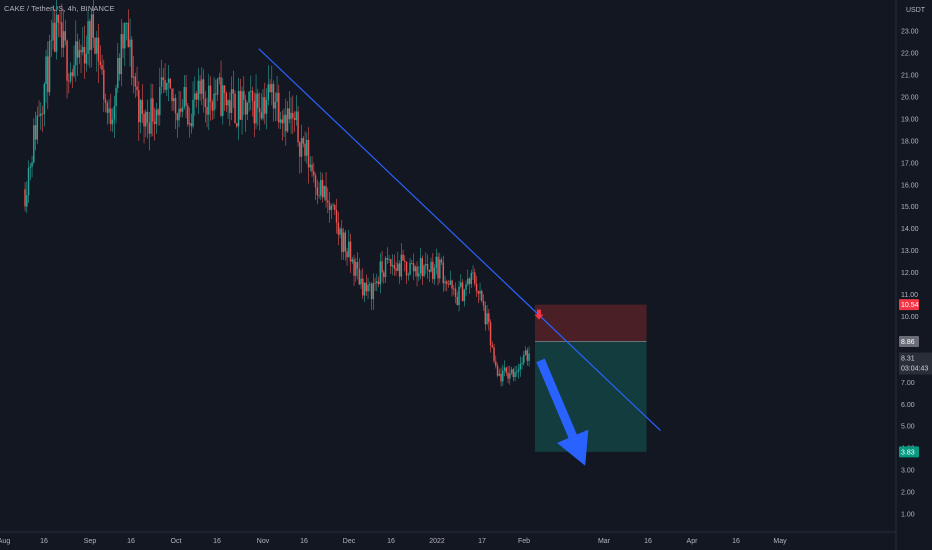 The height and width of the screenshot is (550, 932). I want to click on time-tick-label: Nov, so click(263, 541).